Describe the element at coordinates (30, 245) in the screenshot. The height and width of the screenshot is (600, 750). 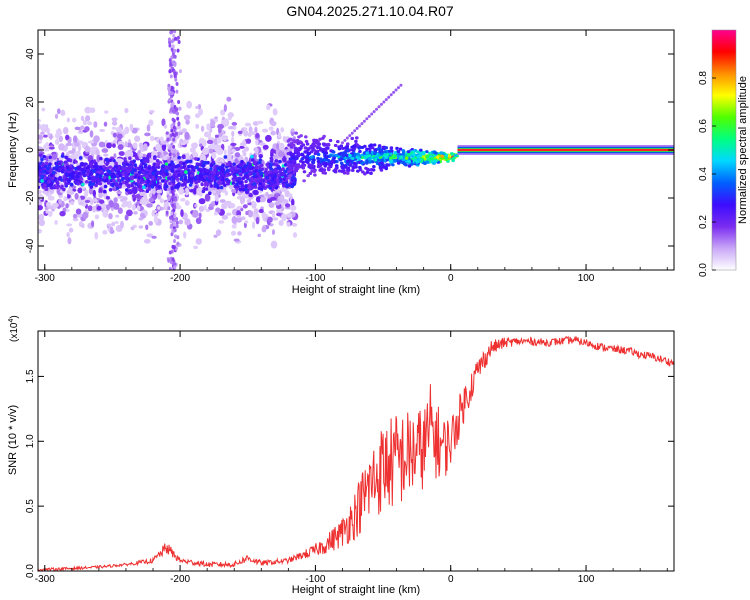
I see `y-tick-label: -40` at that location.